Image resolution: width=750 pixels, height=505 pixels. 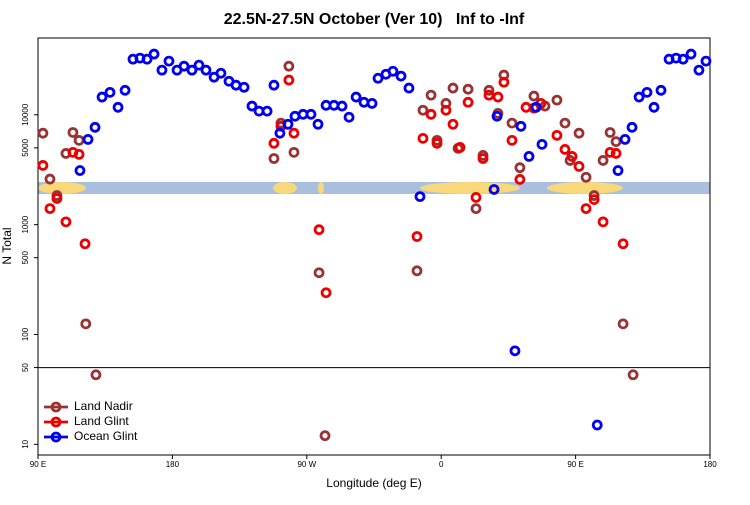 I want to click on map-strip, so click(x=374, y=188).